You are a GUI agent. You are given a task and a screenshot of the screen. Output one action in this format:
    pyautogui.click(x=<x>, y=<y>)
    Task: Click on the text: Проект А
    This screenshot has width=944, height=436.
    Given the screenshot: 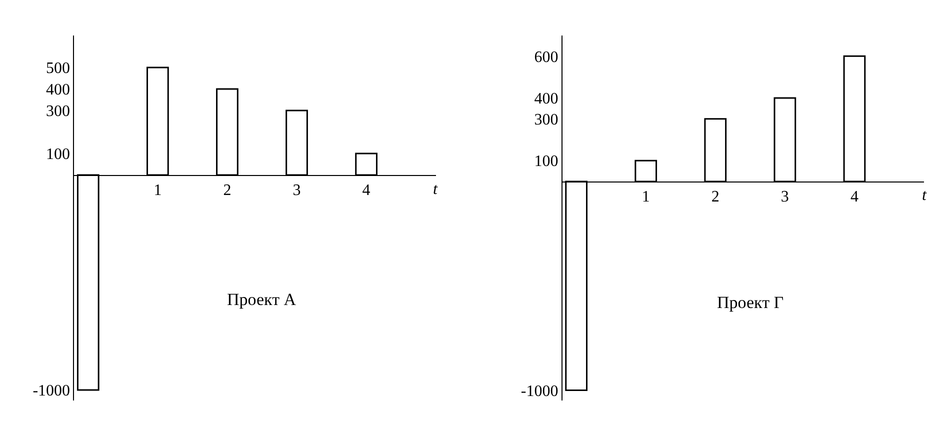 What is the action you would take?
    pyautogui.click(x=262, y=299)
    